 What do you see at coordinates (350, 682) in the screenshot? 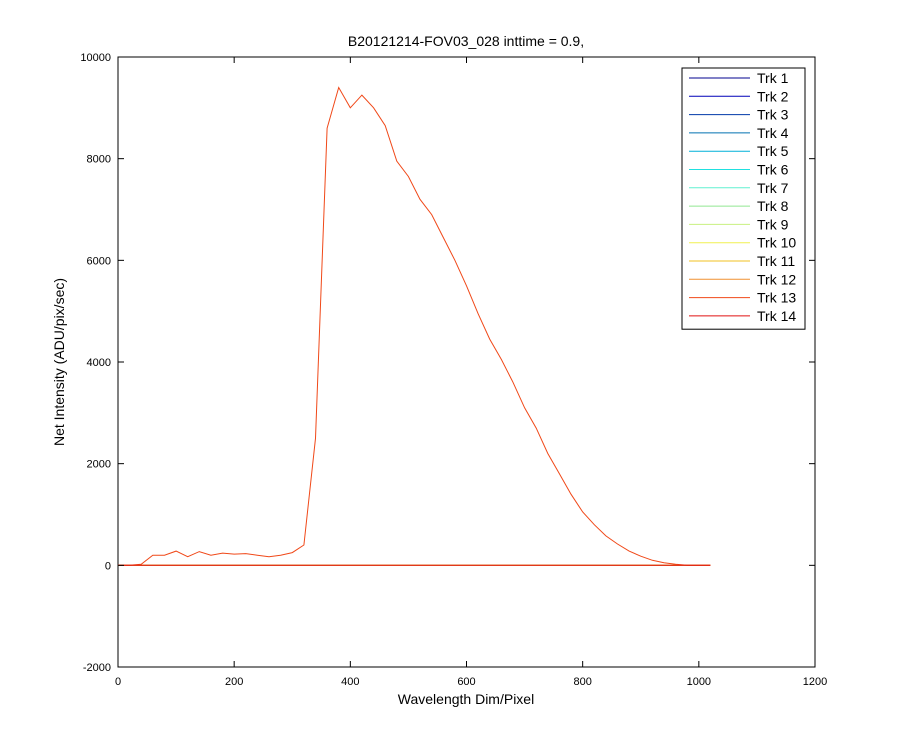
I see `x-tick-label: 400` at bounding box center [350, 682].